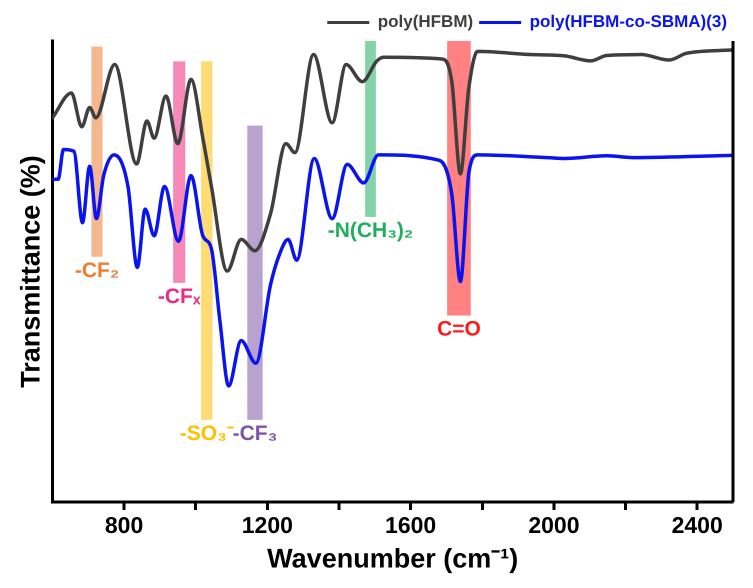  I want to click on band-label: -CF₃, so click(255, 434).